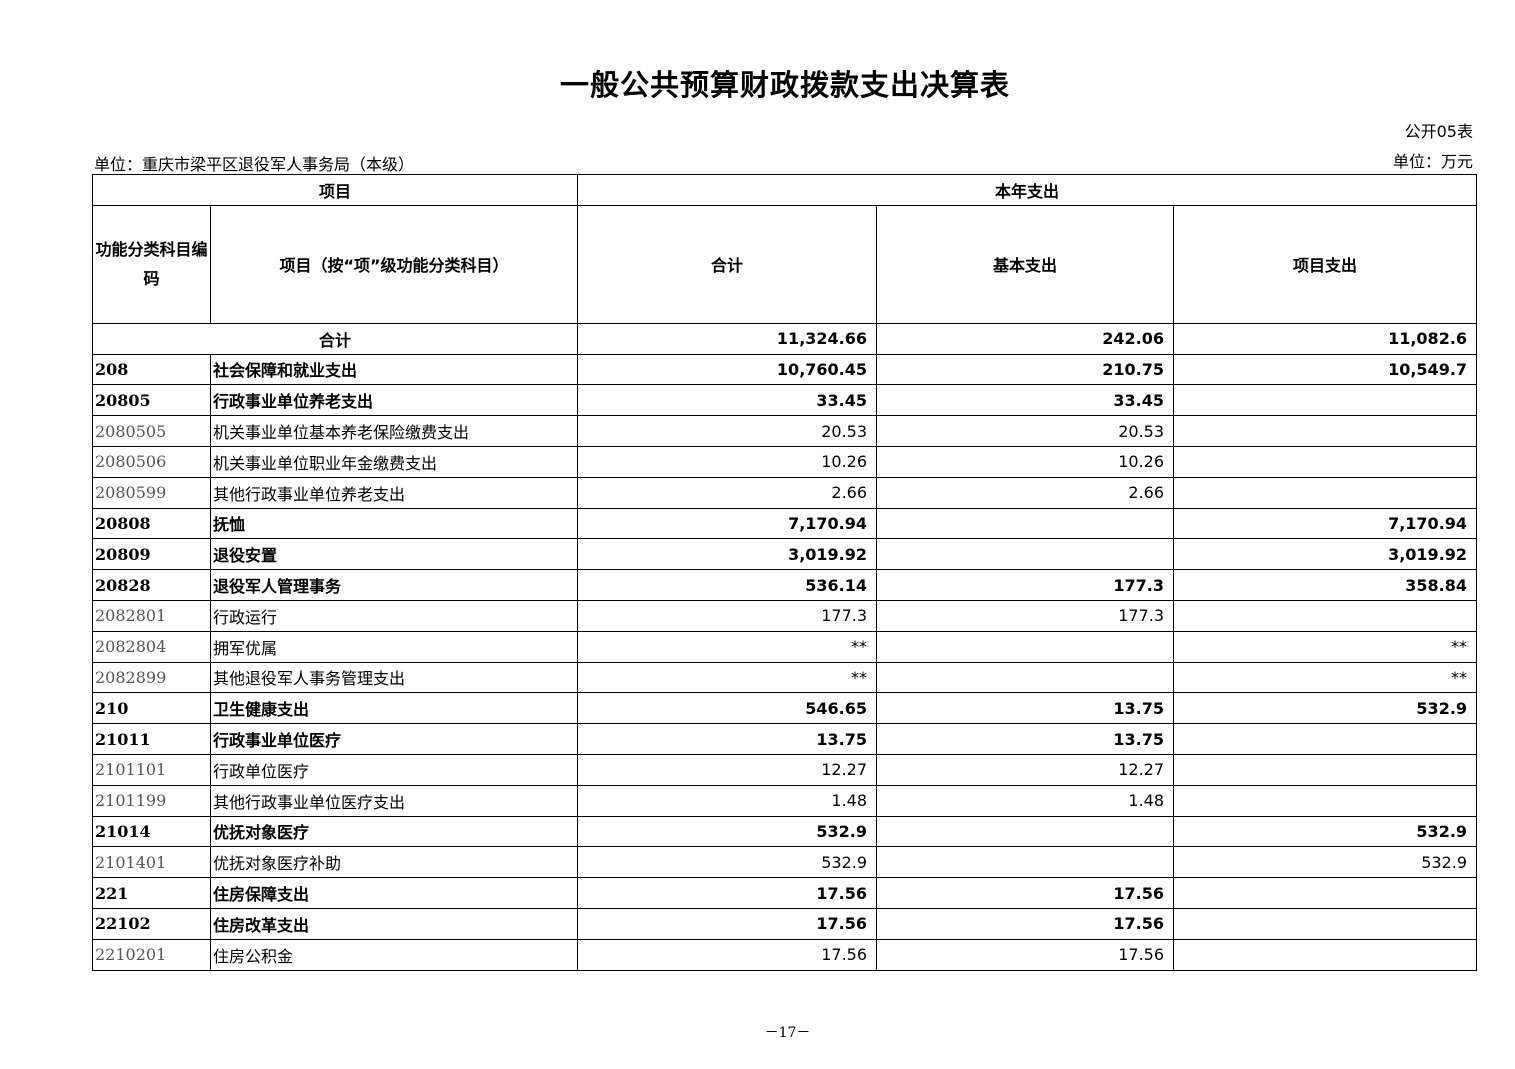 This screenshot has width=1515, height=1069. What do you see at coordinates (727, 800) in the screenshot?
I see `row-total: 1.48` at bounding box center [727, 800].